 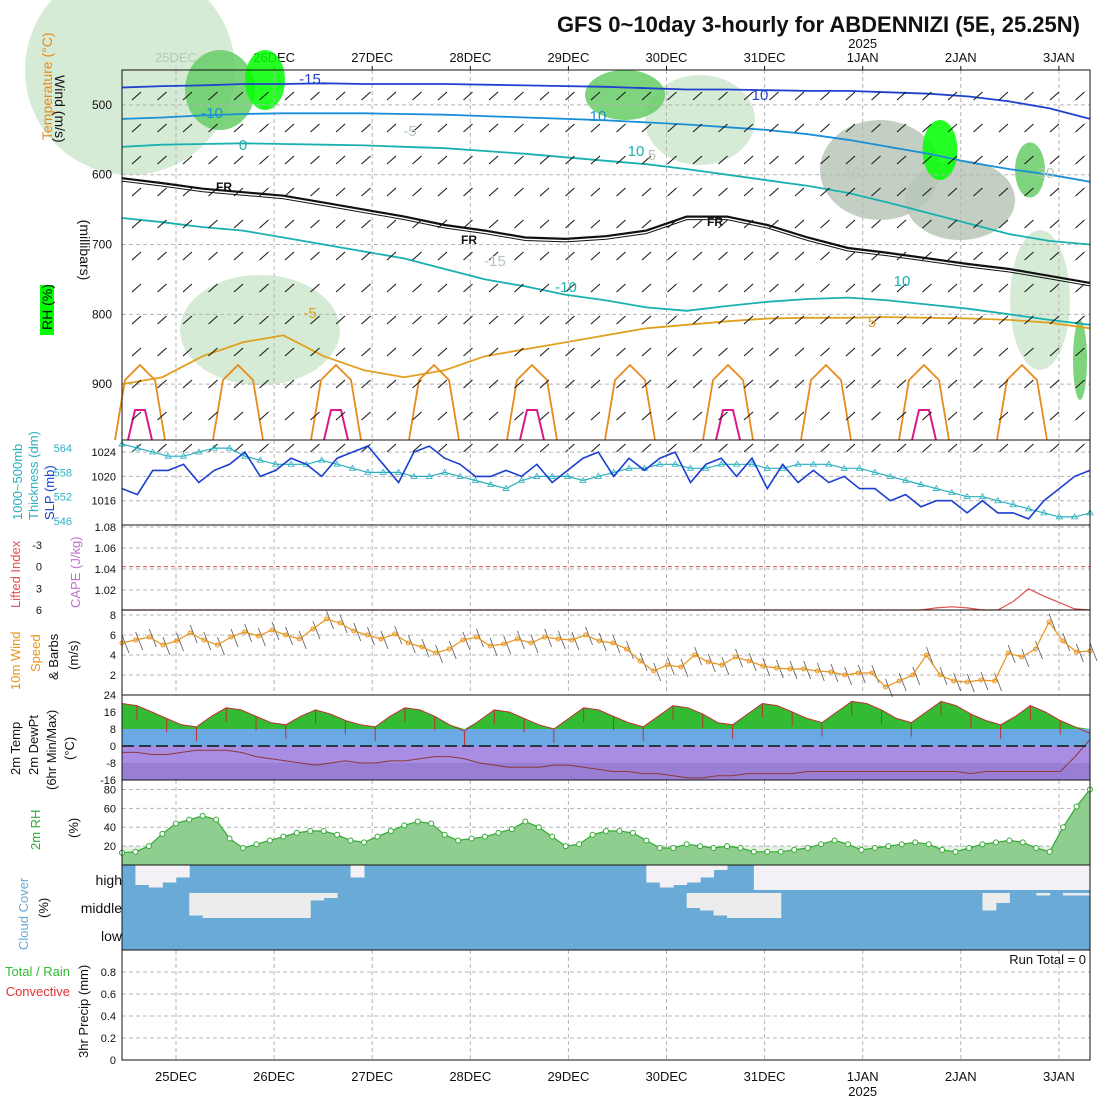 What do you see at coordinates (532, 425) in the screenshot?
I see `hot-isotherm-arch` at bounding box center [532, 425].